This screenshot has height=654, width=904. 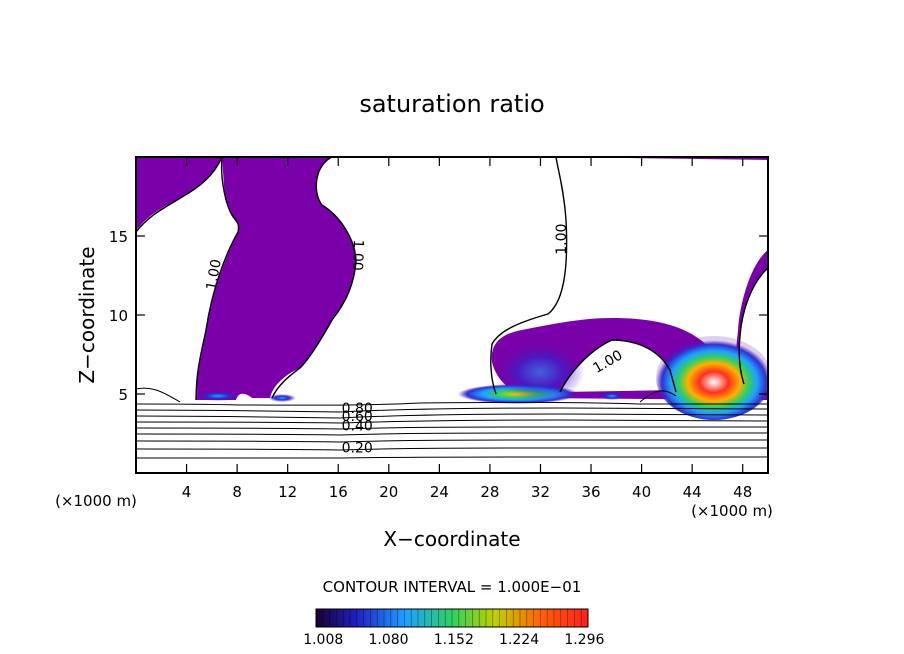 I want to click on colorbar-tick-label: 1.008, so click(x=323, y=640).